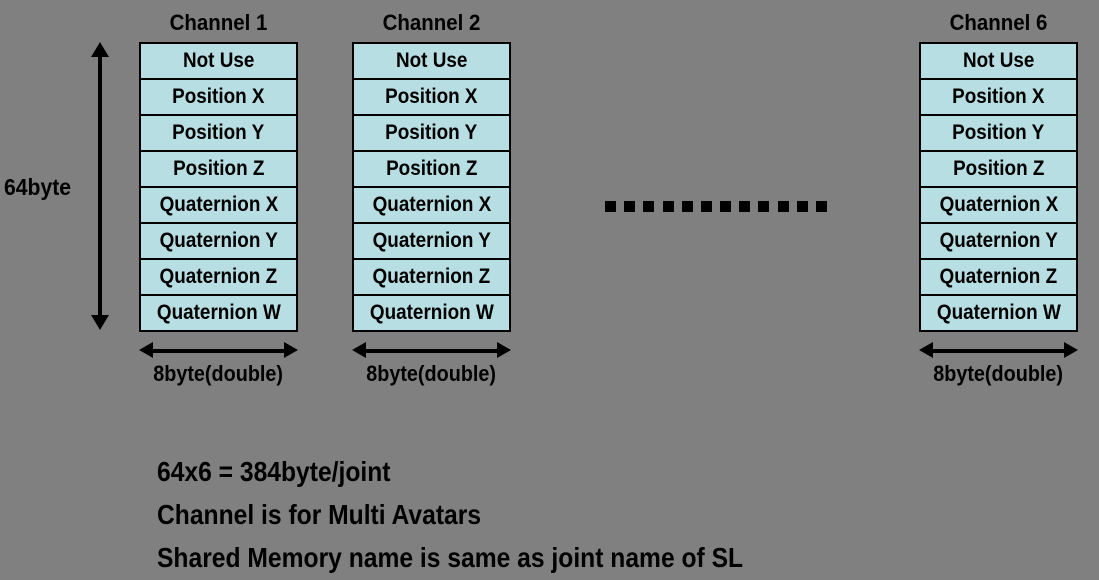  What do you see at coordinates (100, 49) in the screenshot?
I see `arrow-head-up-icon` at bounding box center [100, 49].